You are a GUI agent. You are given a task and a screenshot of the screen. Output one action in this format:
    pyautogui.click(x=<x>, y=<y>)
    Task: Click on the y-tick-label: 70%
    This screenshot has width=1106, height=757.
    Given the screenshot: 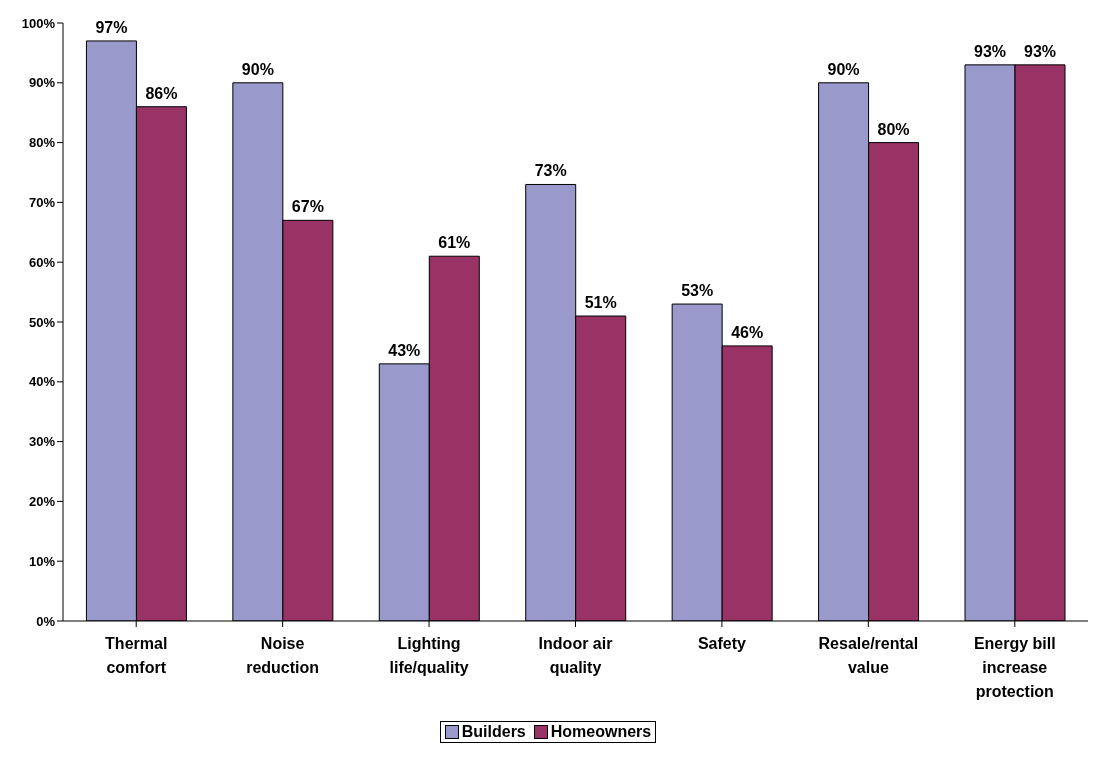 What is the action you would take?
    pyautogui.click(x=42, y=203)
    